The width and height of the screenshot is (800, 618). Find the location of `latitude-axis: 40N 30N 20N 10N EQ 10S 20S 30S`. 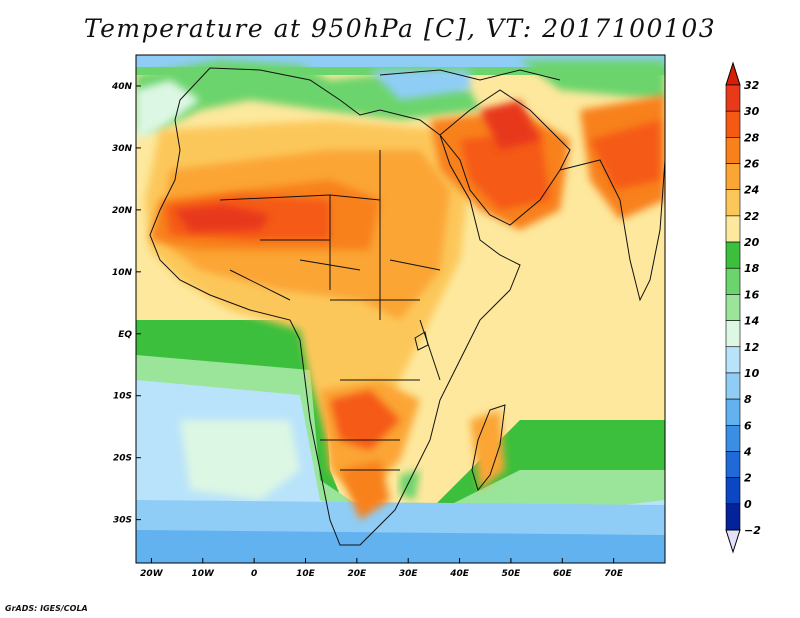

latitude-axis: 40N 30N 20N 10N EQ 10S 20S 30S is located at coordinates (126, 304).